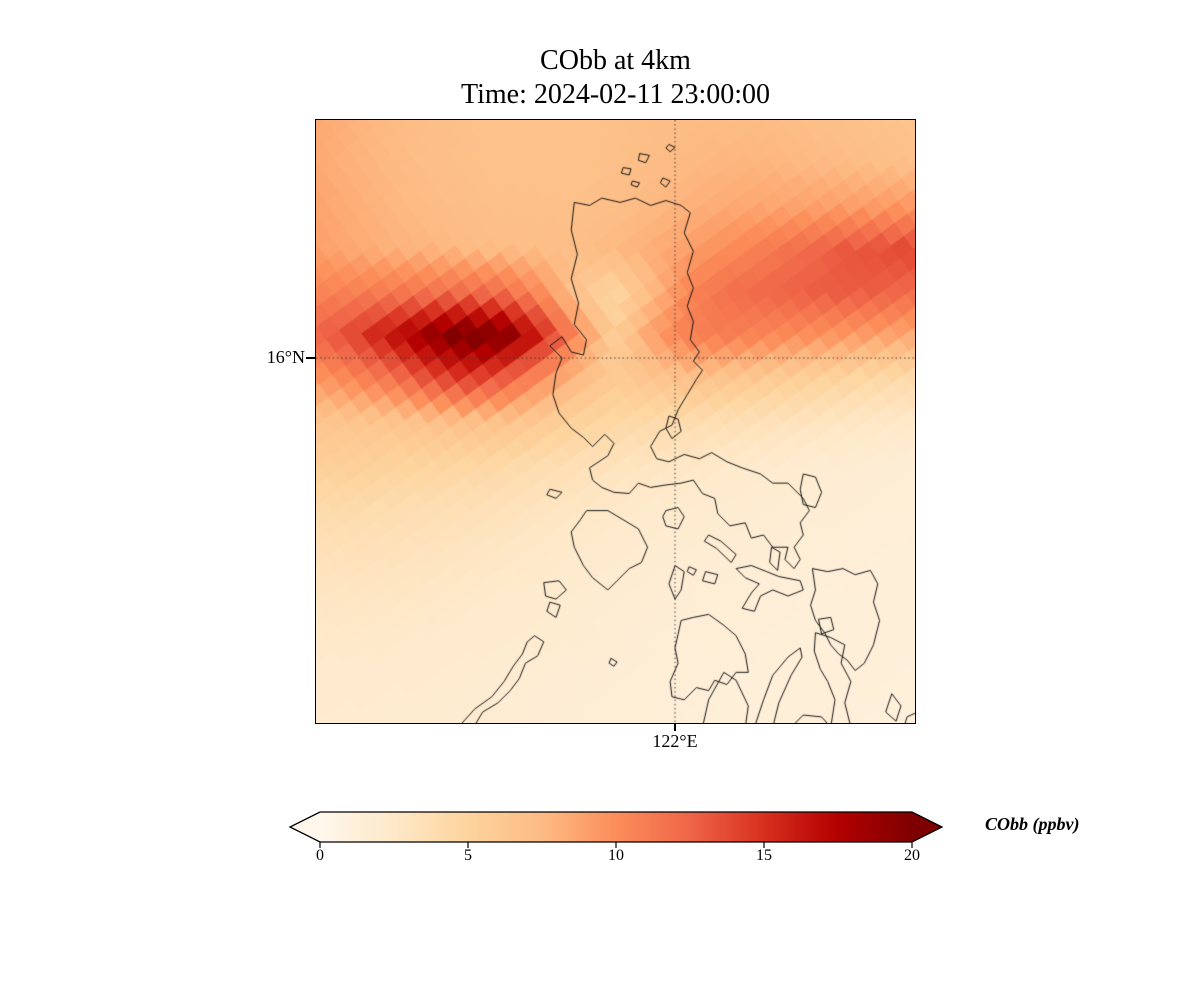 Image resolution: width=1200 pixels, height=1000 pixels. I want to click on plot-title-line1: CObb at 4km, so click(615, 60).